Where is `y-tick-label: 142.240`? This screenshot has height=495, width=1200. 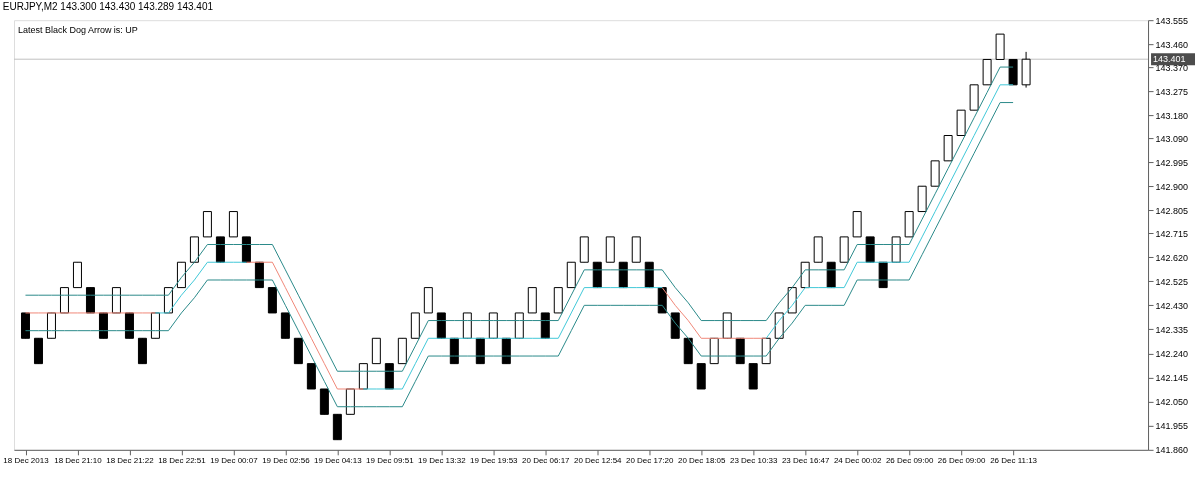
y-tick-label: 142.240 is located at coordinates (1172, 354).